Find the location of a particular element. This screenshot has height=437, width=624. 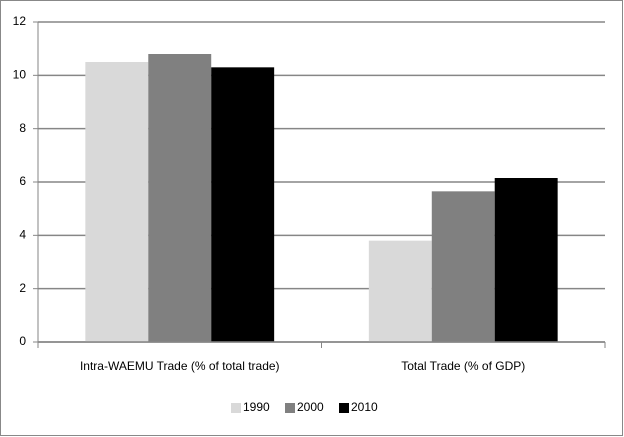

x-tick-label: Intra-WAEMU Trade (% of total trade) is located at coordinates (180, 366).